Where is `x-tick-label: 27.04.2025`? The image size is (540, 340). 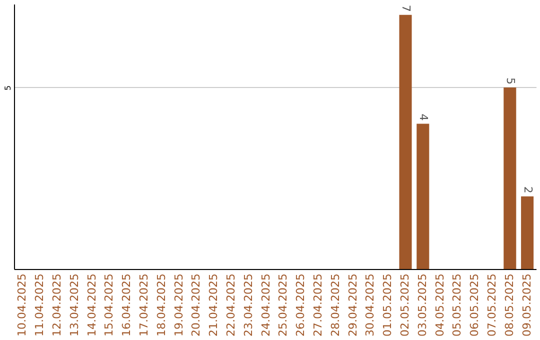
x-tick-label: 27.04.2025 is located at coordinates (318, 305).